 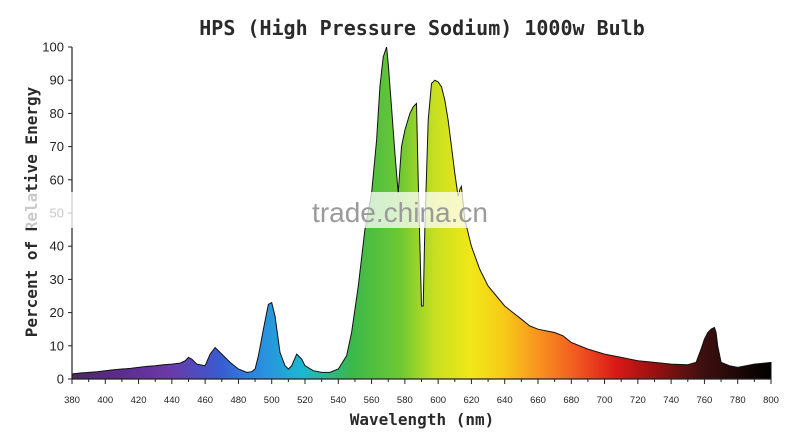 What do you see at coordinates (172, 400) in the screenshot?
I see `x-tick-label: 440` at bounding box center [172, 400].